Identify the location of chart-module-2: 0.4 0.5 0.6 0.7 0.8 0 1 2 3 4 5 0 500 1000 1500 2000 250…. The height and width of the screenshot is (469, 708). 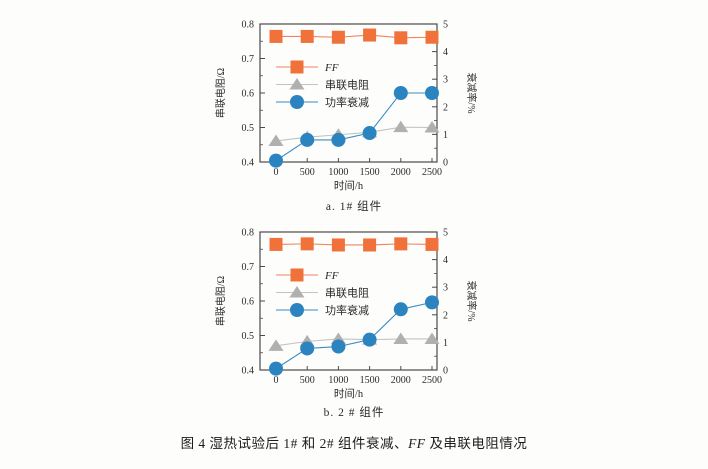
(346, 314).